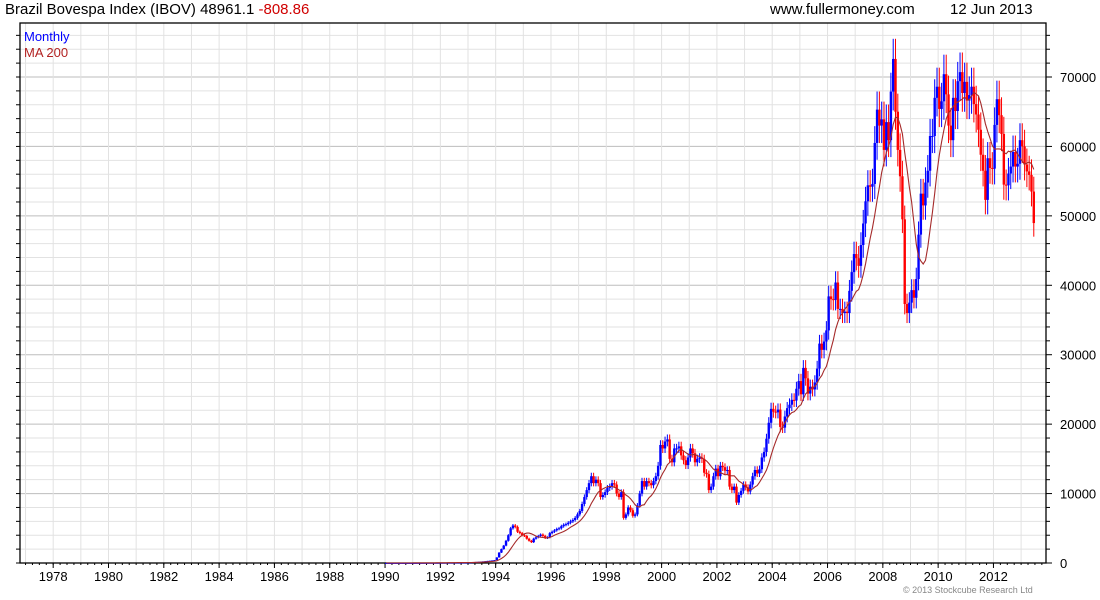  What do you see at coordinates (827, 576) in the screenshot?
I see `x-tick-label: 2006` at bounding box center [827, 576].